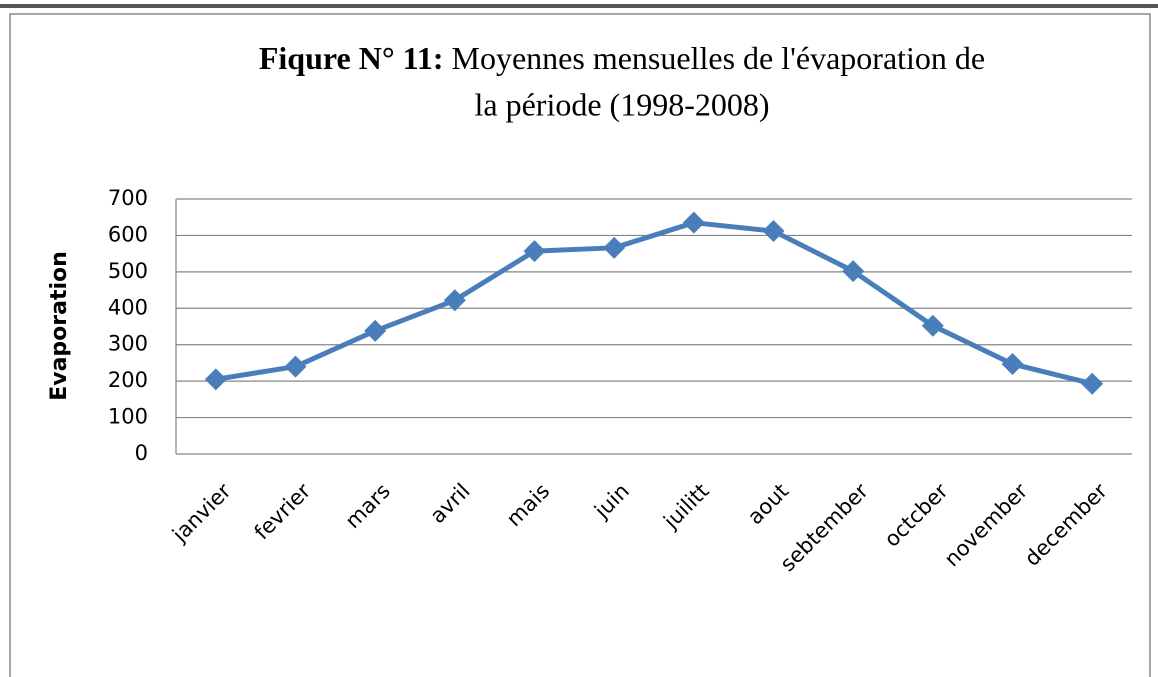 The image size is (1158, 677). I want to click on y-tick-label: 0, so click(141, 453).